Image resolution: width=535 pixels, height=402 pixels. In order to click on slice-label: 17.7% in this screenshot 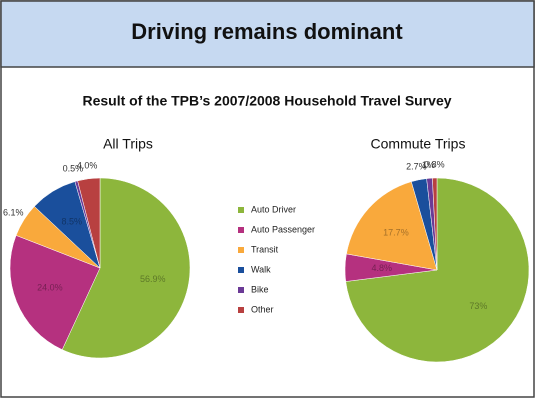, I will do `click(396, 232)`.